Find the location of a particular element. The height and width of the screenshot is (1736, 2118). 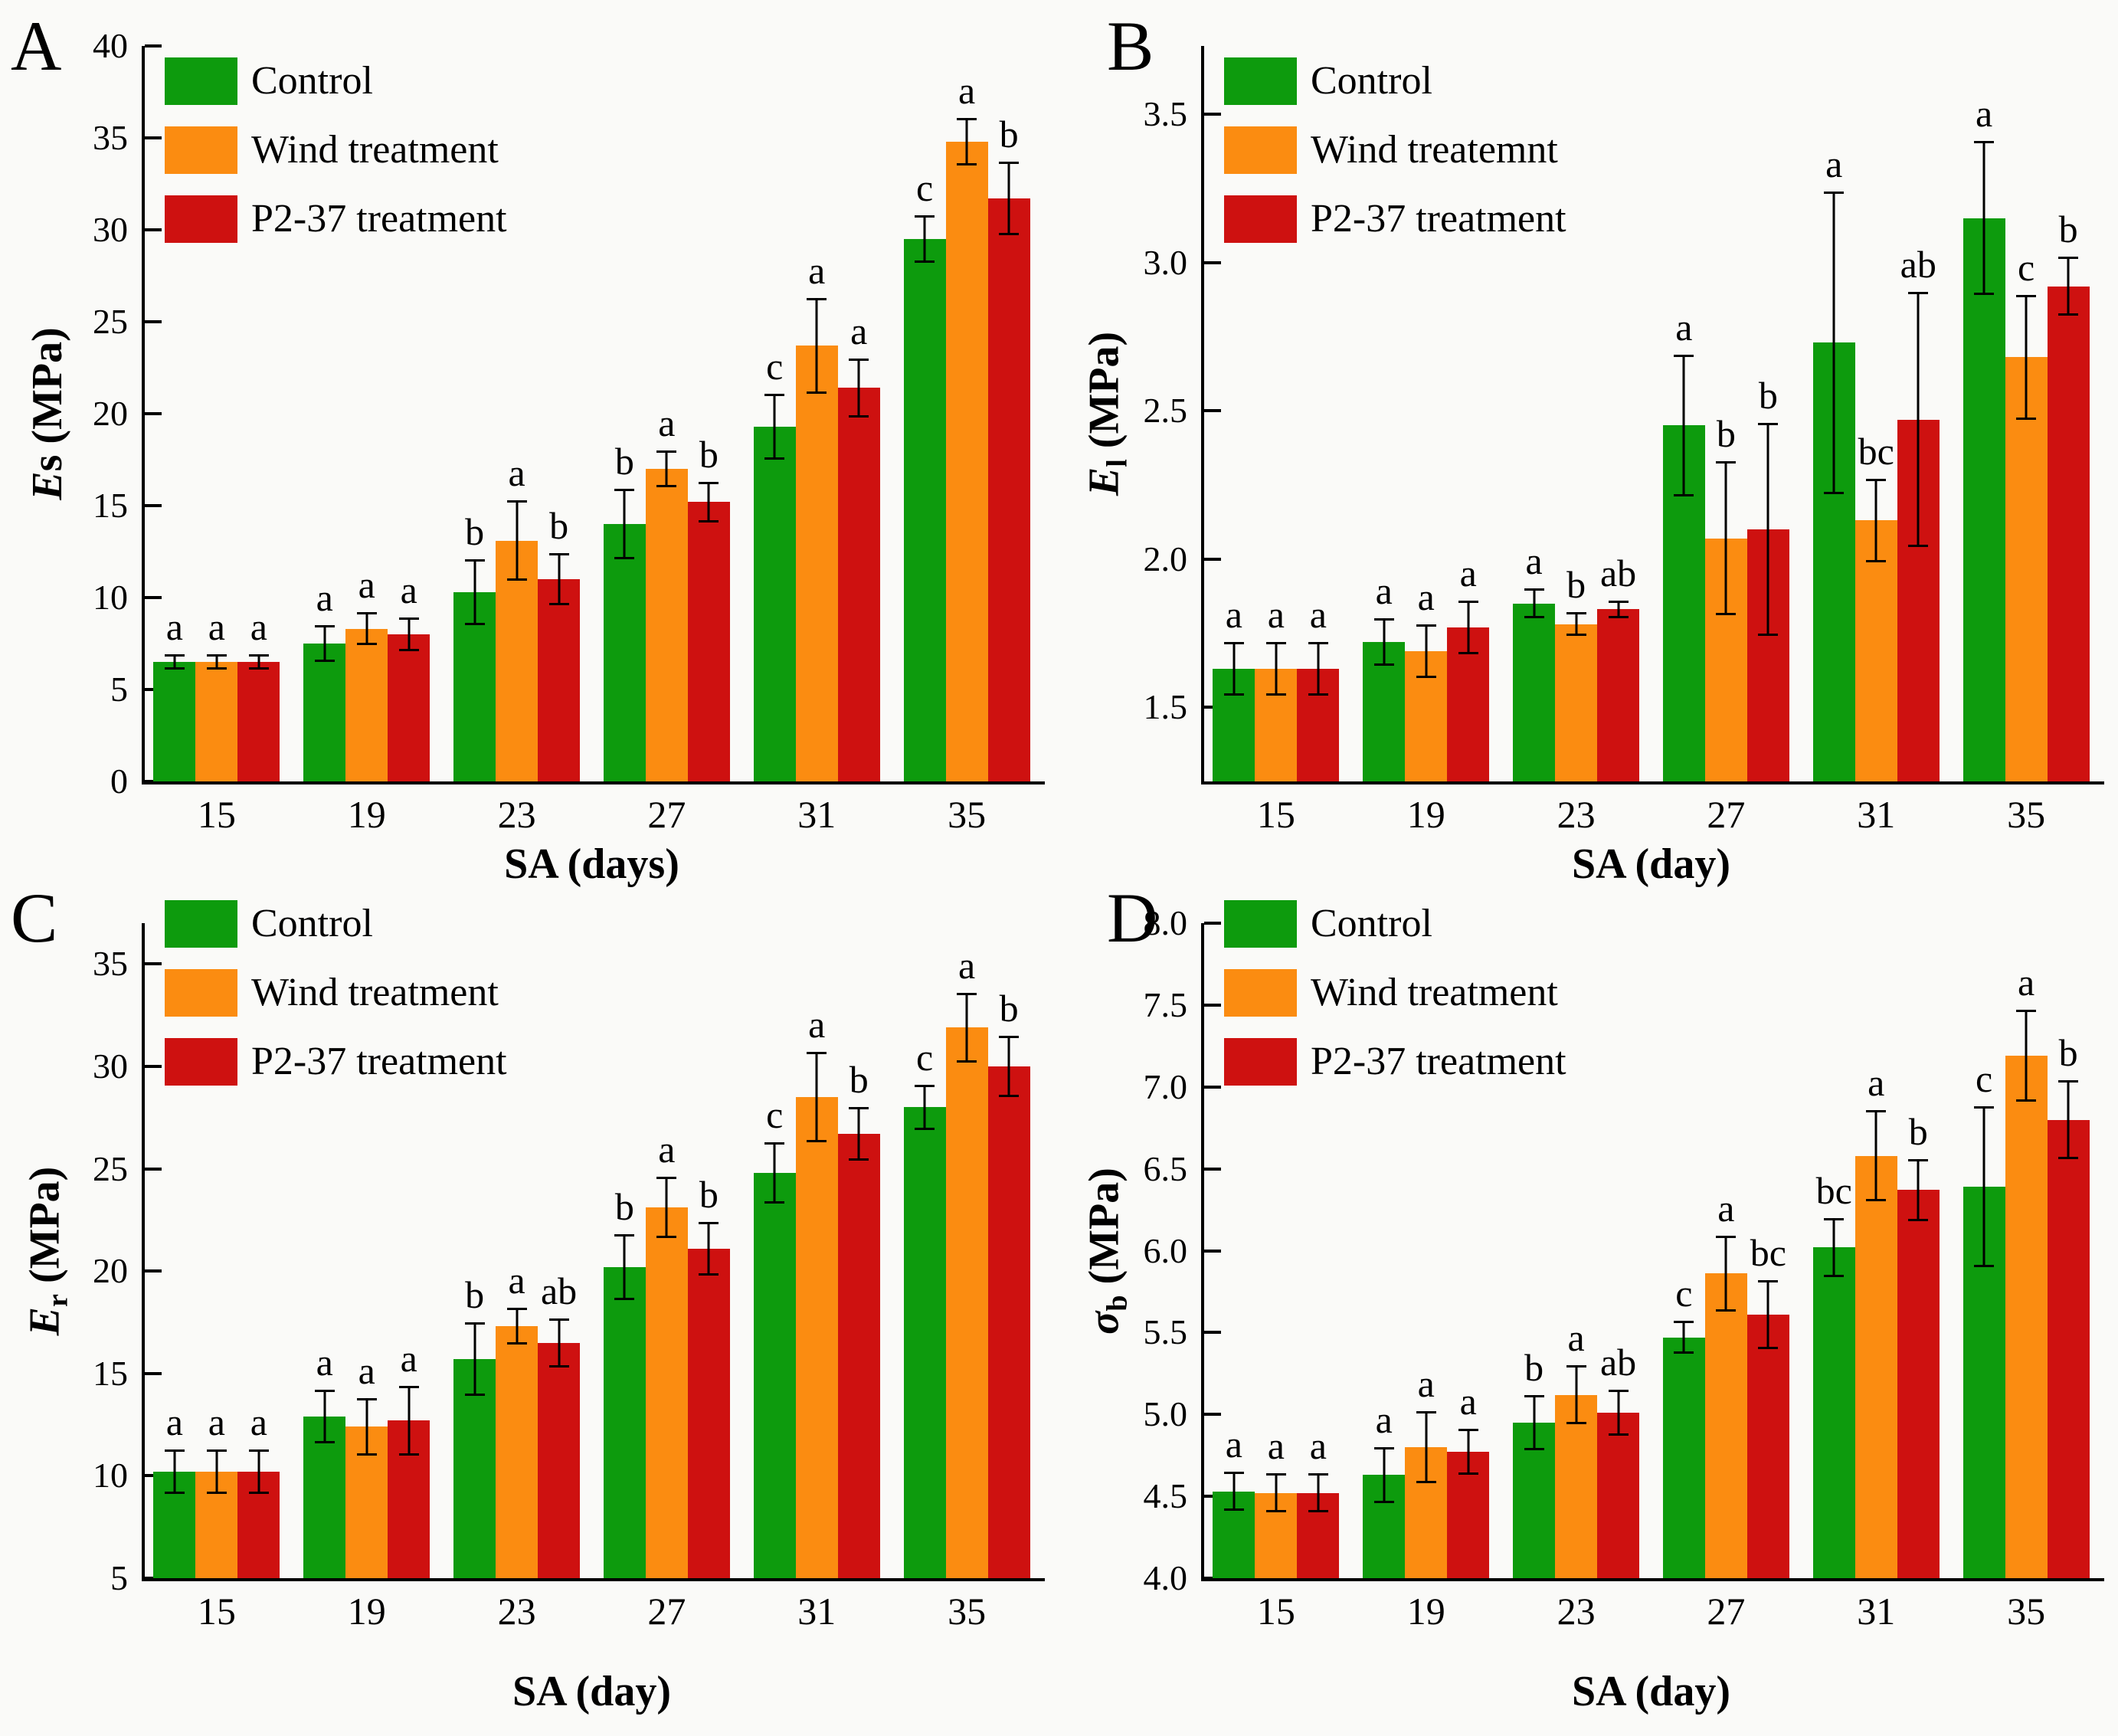

sig-letter-control-day35: a is located at coordinates (1984, 113).